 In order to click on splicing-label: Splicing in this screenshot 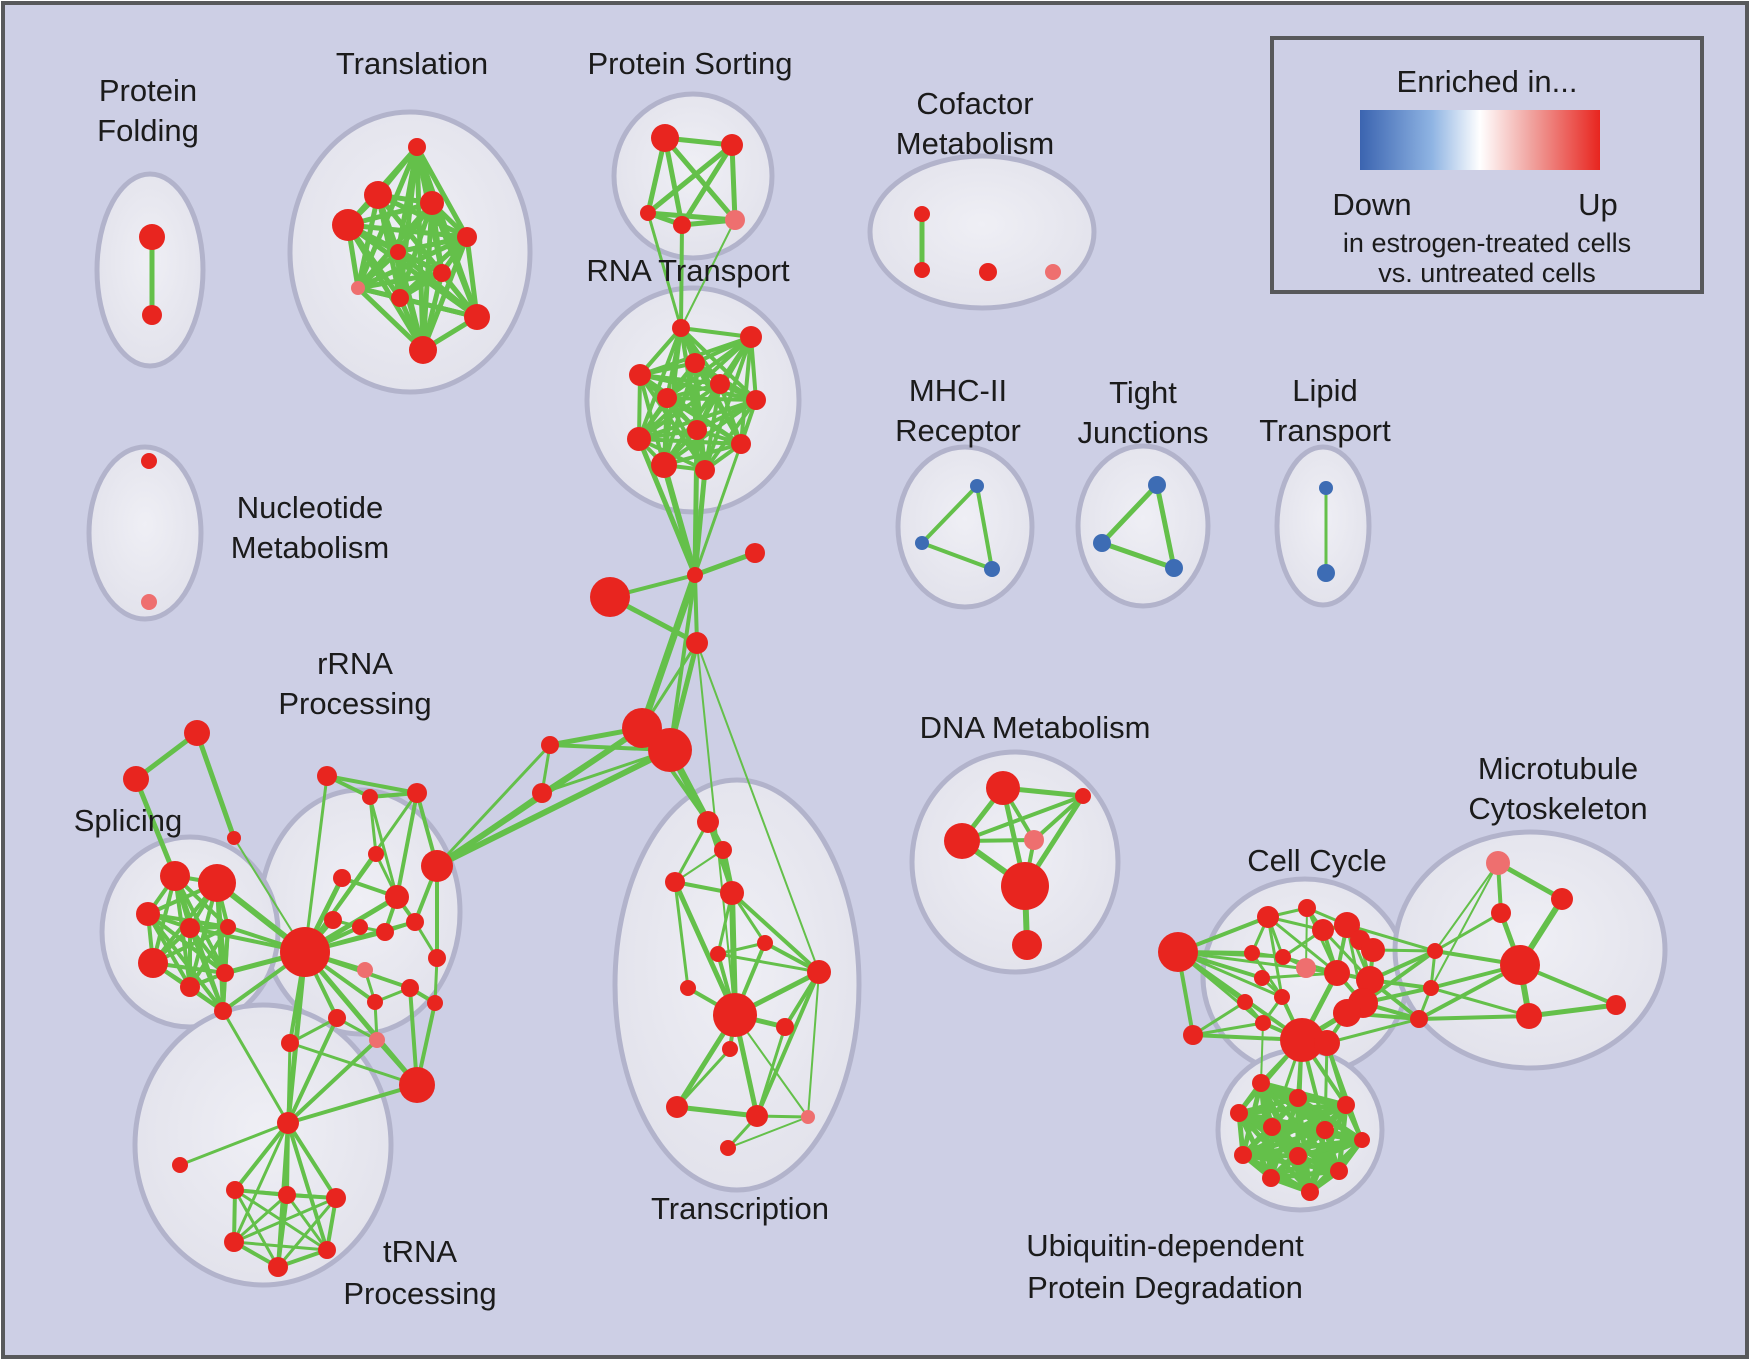, I will do `click(128, 820)`.